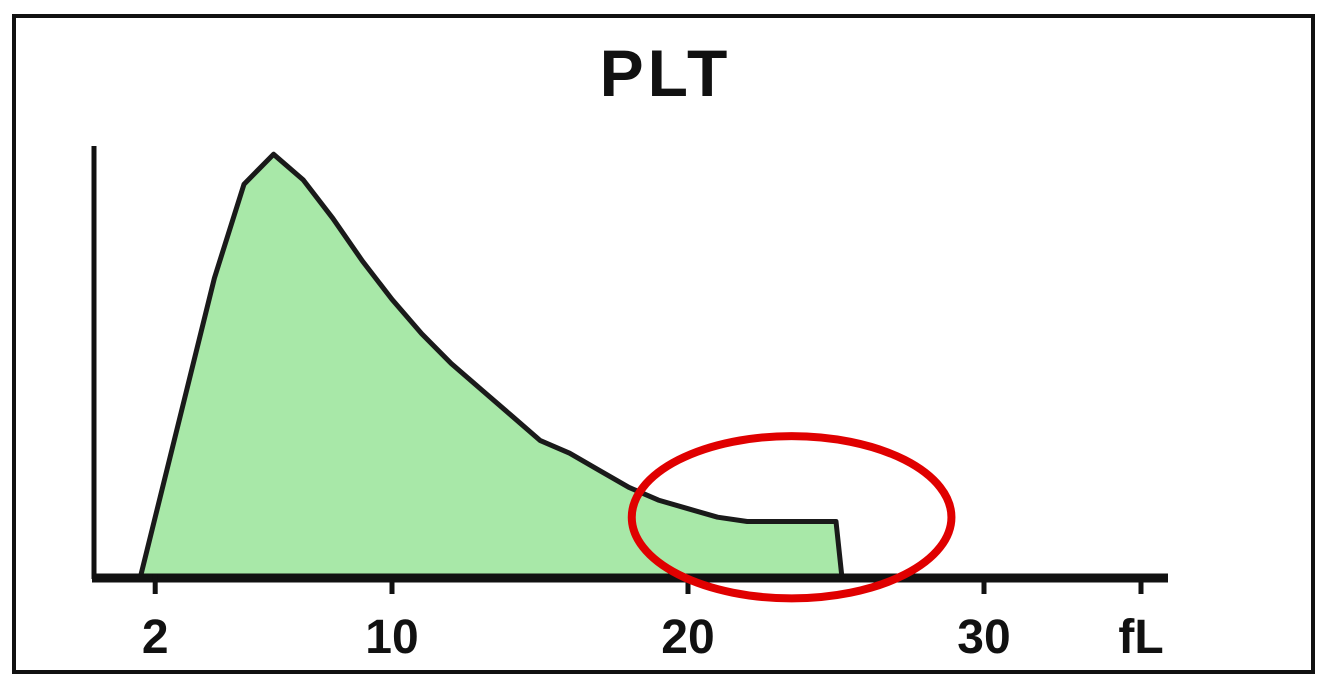 The image size is (1331, 690). Describe the element at coordinates (791, 517) in the screenshot. I see `highlight-ellipse` at that location.